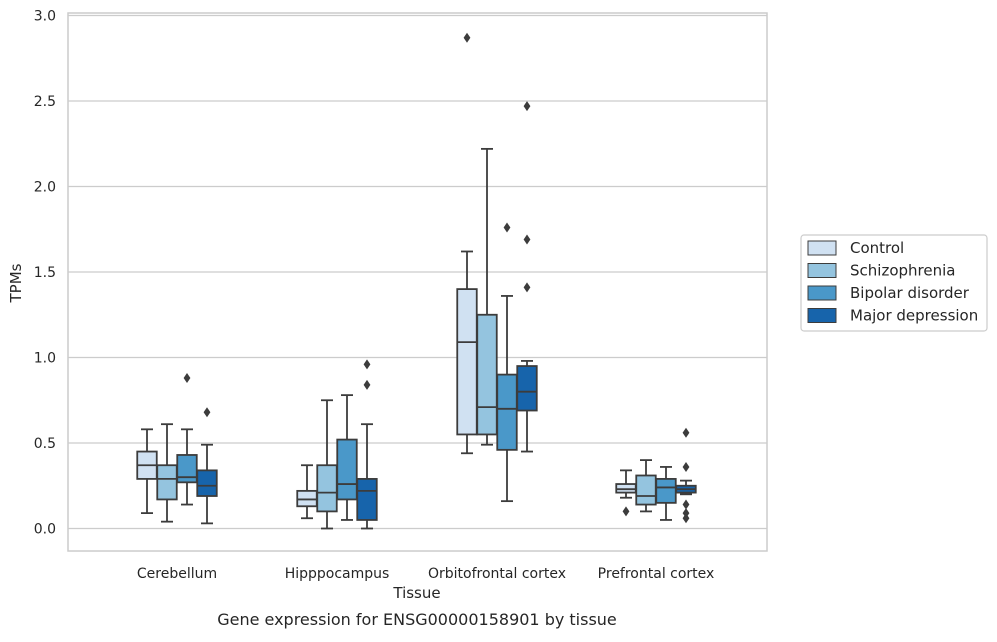  What do you see at coordinates (45, 359) in the screenshot?
I see `y-tick-label: 1.0` at bounding box center [45, 359].